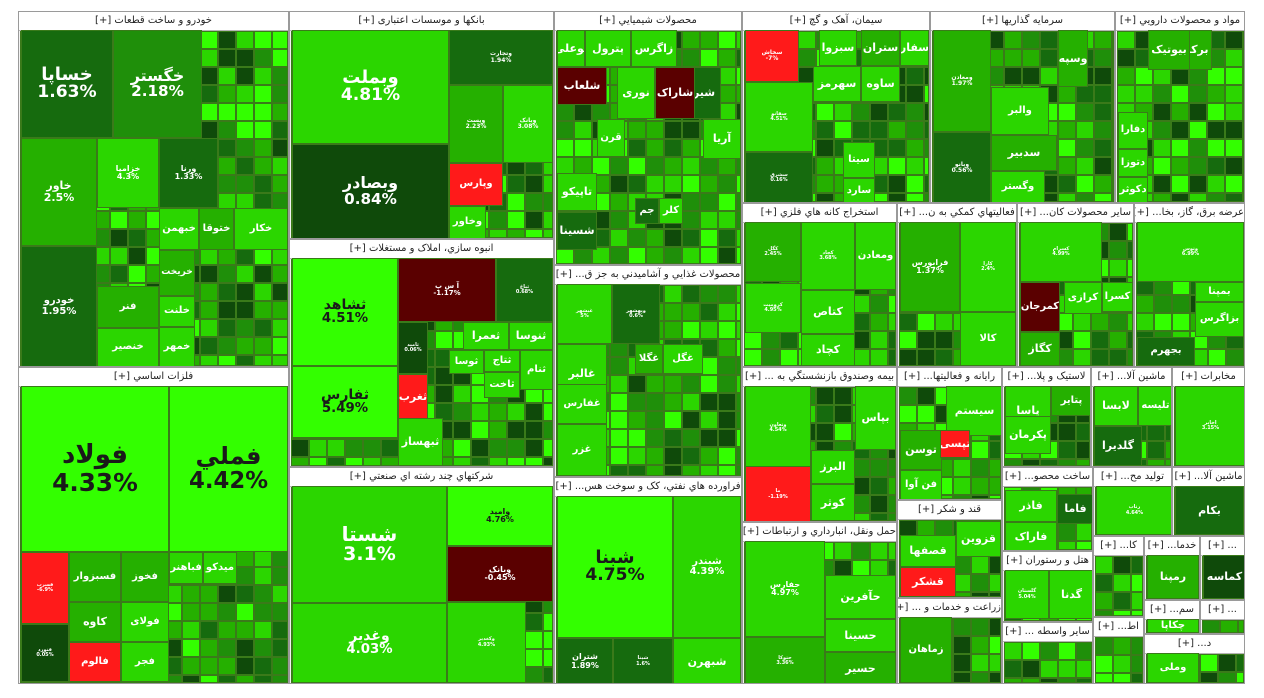  I want to click on stock-tile: فملي 4.42%, so click(228, 469).